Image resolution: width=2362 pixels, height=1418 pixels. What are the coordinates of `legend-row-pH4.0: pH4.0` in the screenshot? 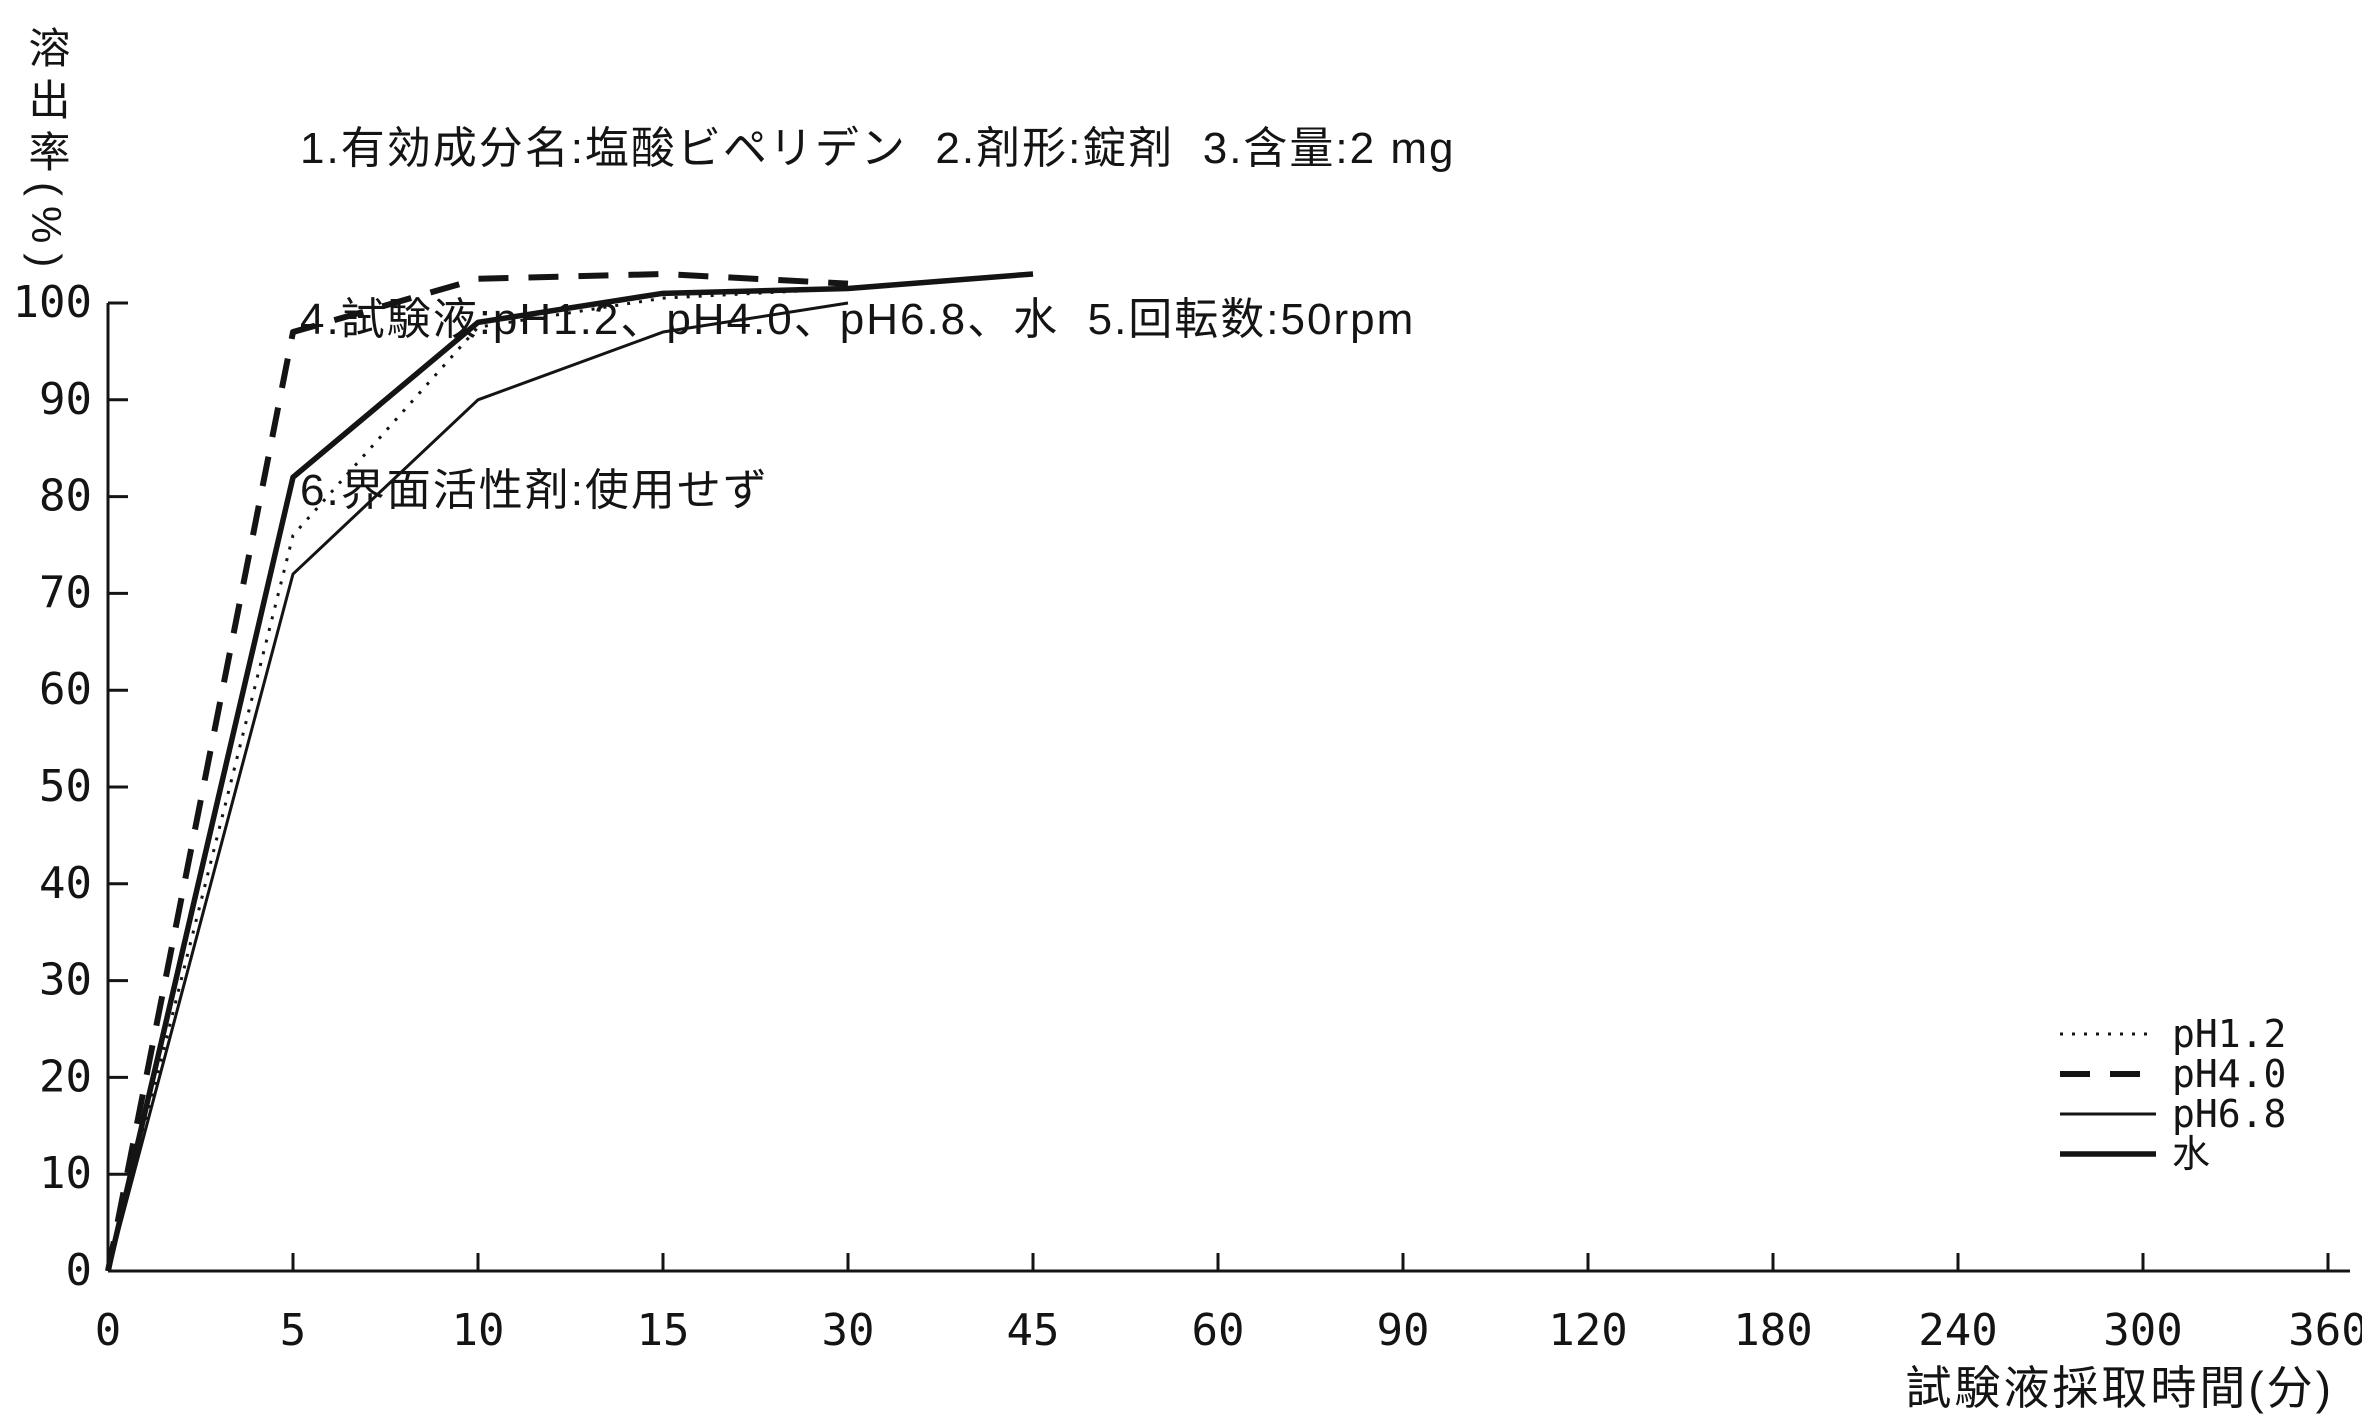 It's located at (2173, 1074).